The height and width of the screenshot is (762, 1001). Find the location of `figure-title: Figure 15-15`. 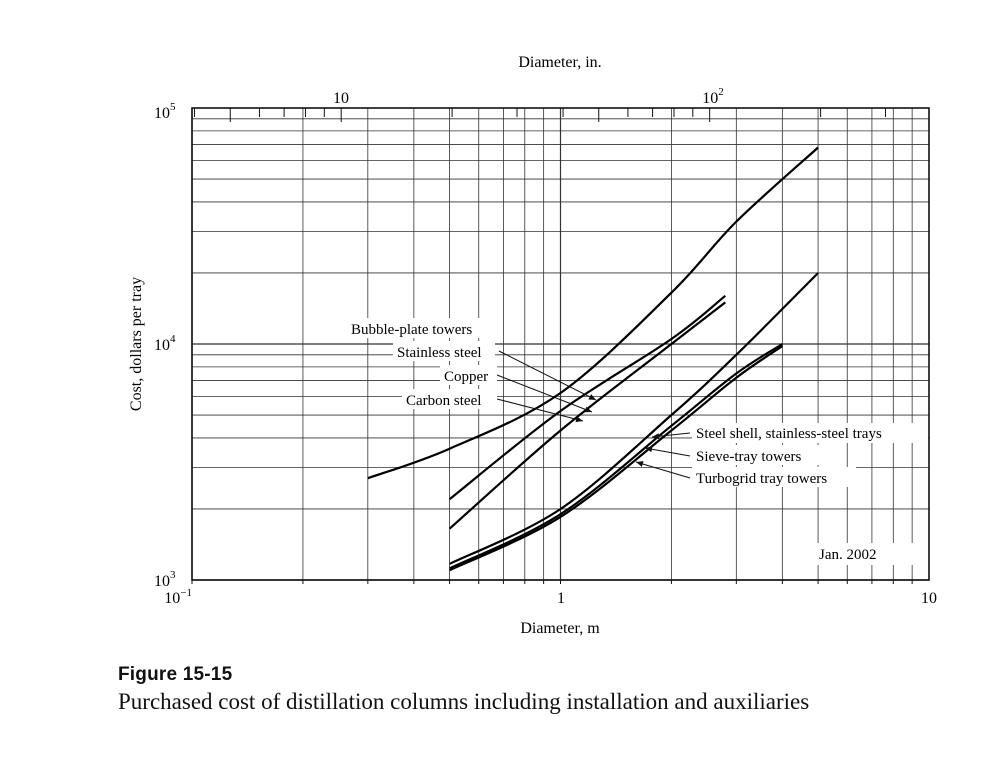

figure-title: Figure 15-15 is located at coordinates (175, 674).